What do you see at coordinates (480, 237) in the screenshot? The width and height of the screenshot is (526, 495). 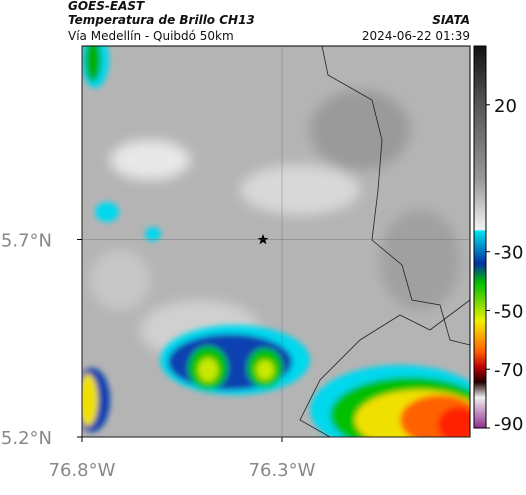 I see `colorbar` at bounding box center [480, 237].